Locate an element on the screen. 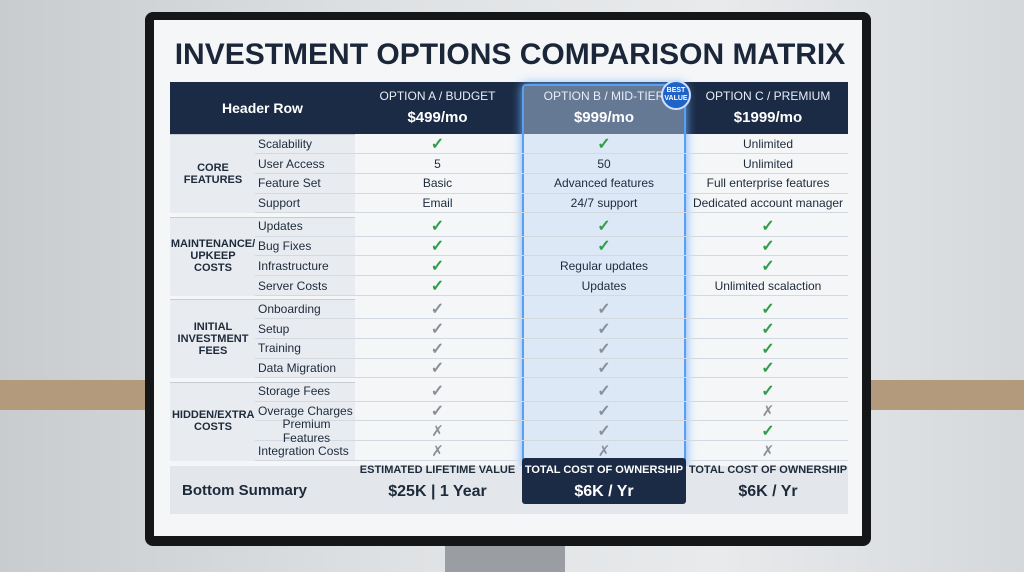  cell: Basic is located at coordinates (437, 183).